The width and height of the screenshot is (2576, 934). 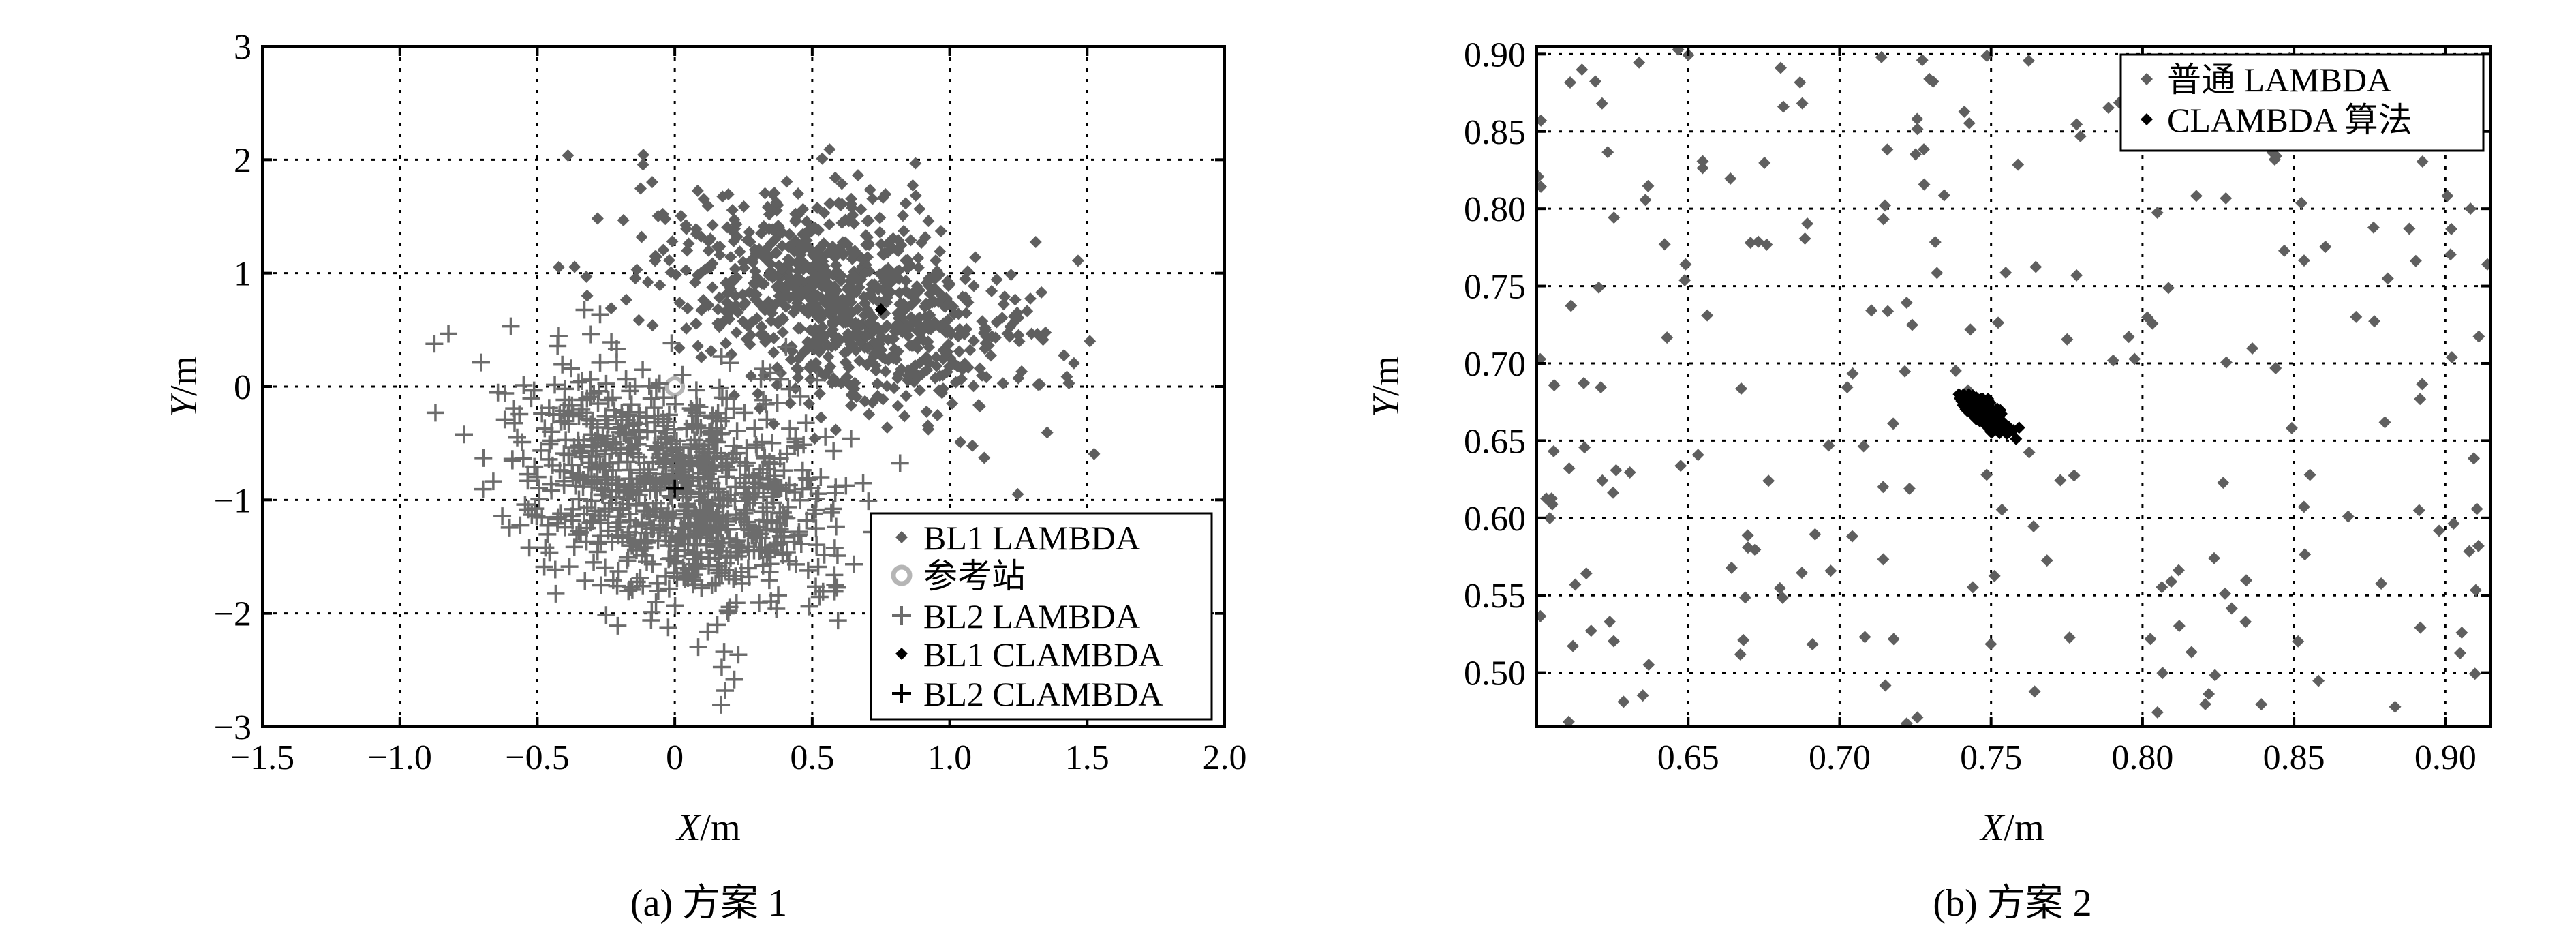 I want to click on y-tick-label: 0.75, so click(x=1495, y=287).